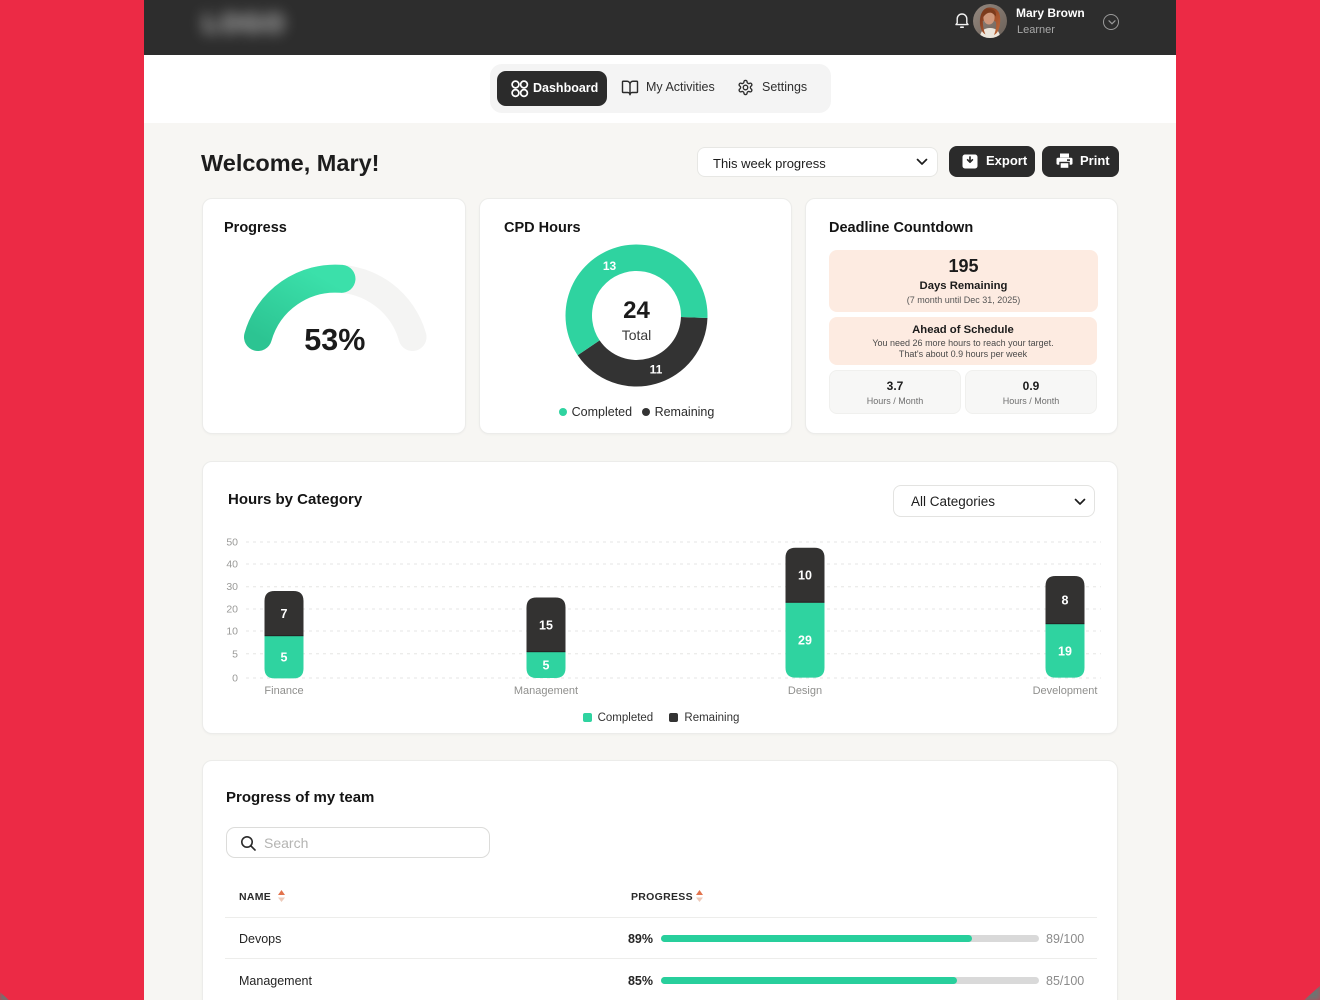 This screenshot has width=1320, height=1000. I want to click on svg-text: 19, so click(1065, 651).